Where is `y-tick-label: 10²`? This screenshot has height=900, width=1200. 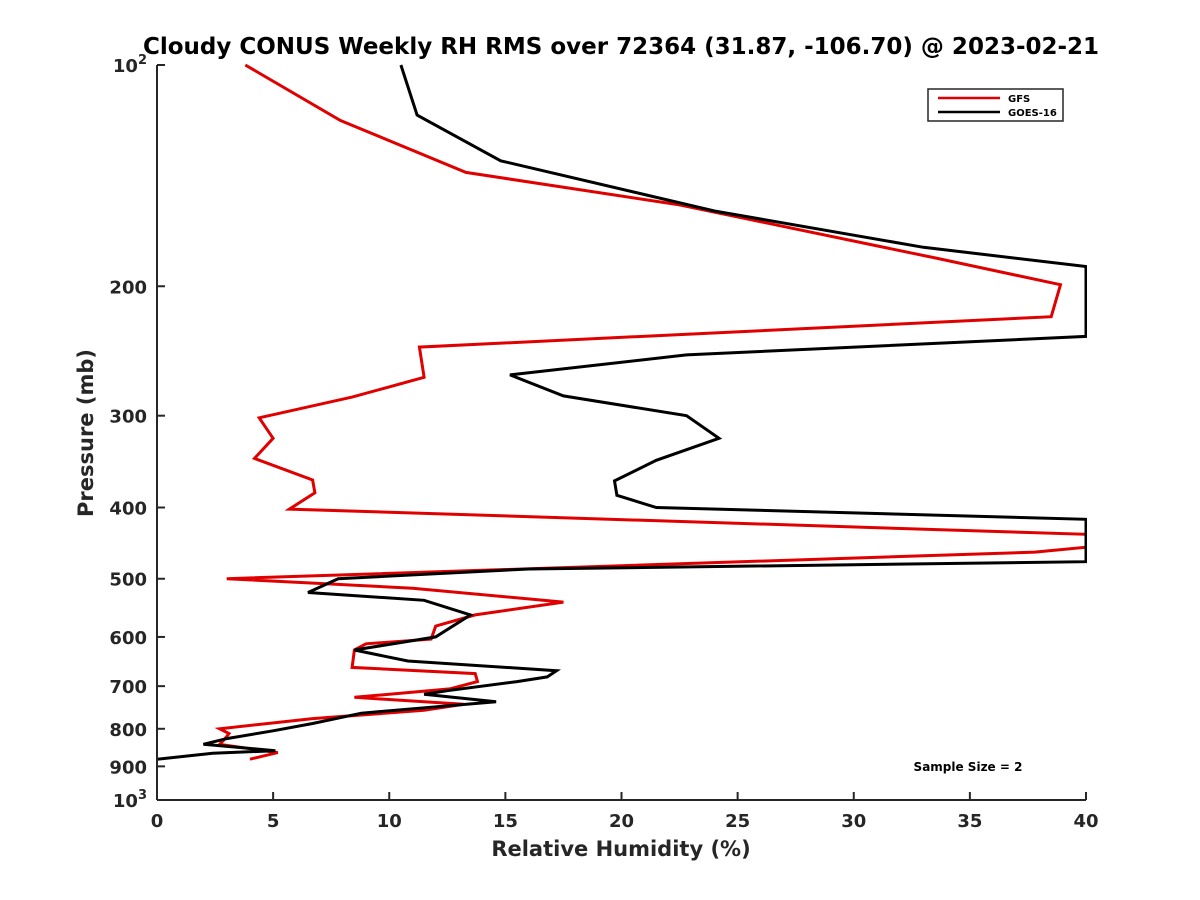
y-tick-label: 10² is located at coordinates (130, 65).